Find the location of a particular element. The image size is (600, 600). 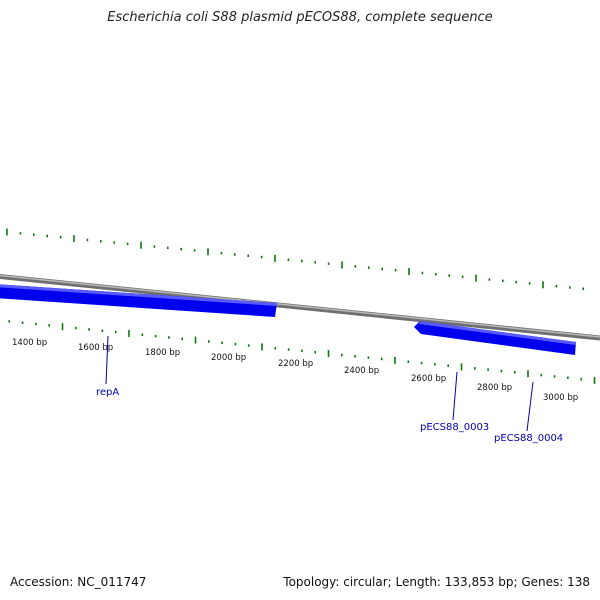

sequence-backbone-highlight is located at coordinates (300, 306).